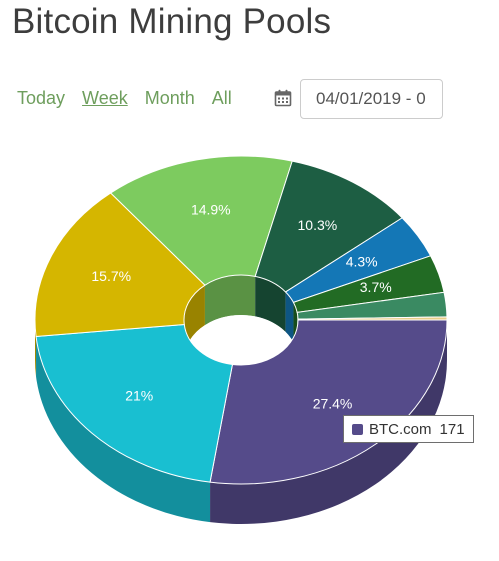  What do you see at coordinates (452, 429) in the screenshot?
I see `tooltip-pool-value: 171` at bounding box center [452, 429].